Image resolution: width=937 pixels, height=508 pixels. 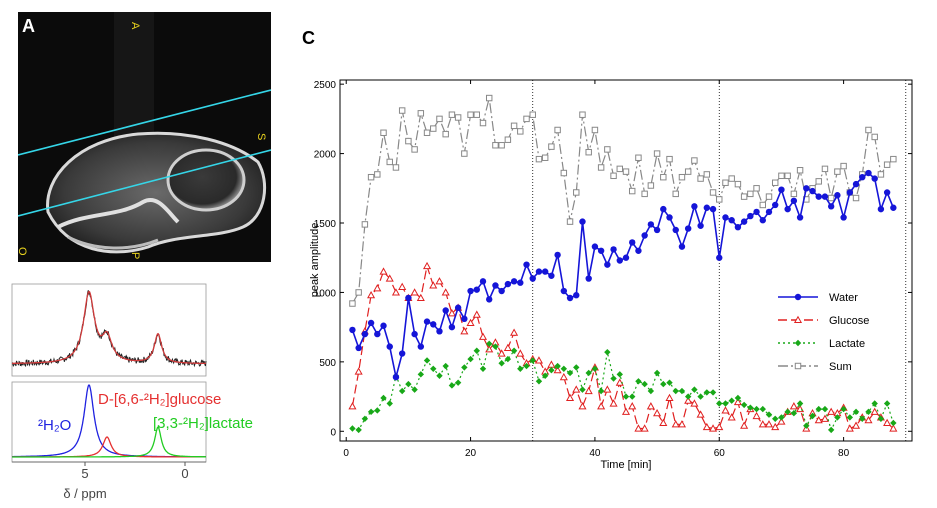 I want to click on mri-image: A S P O, so click(x=144, y=137).